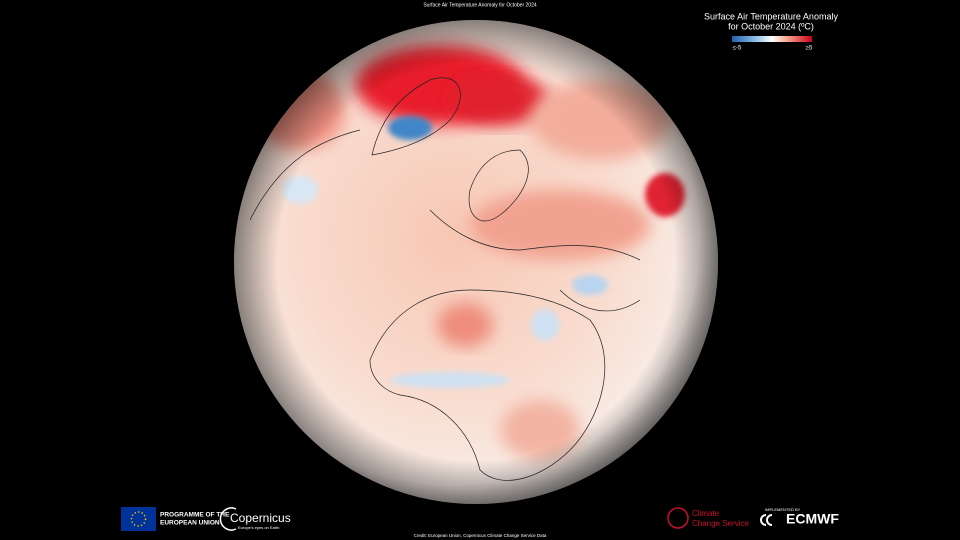 The image size is (960, 540). Describe the element at coordinates (228, 519) in the screenshot. I see `copernicus-logo` at that location.